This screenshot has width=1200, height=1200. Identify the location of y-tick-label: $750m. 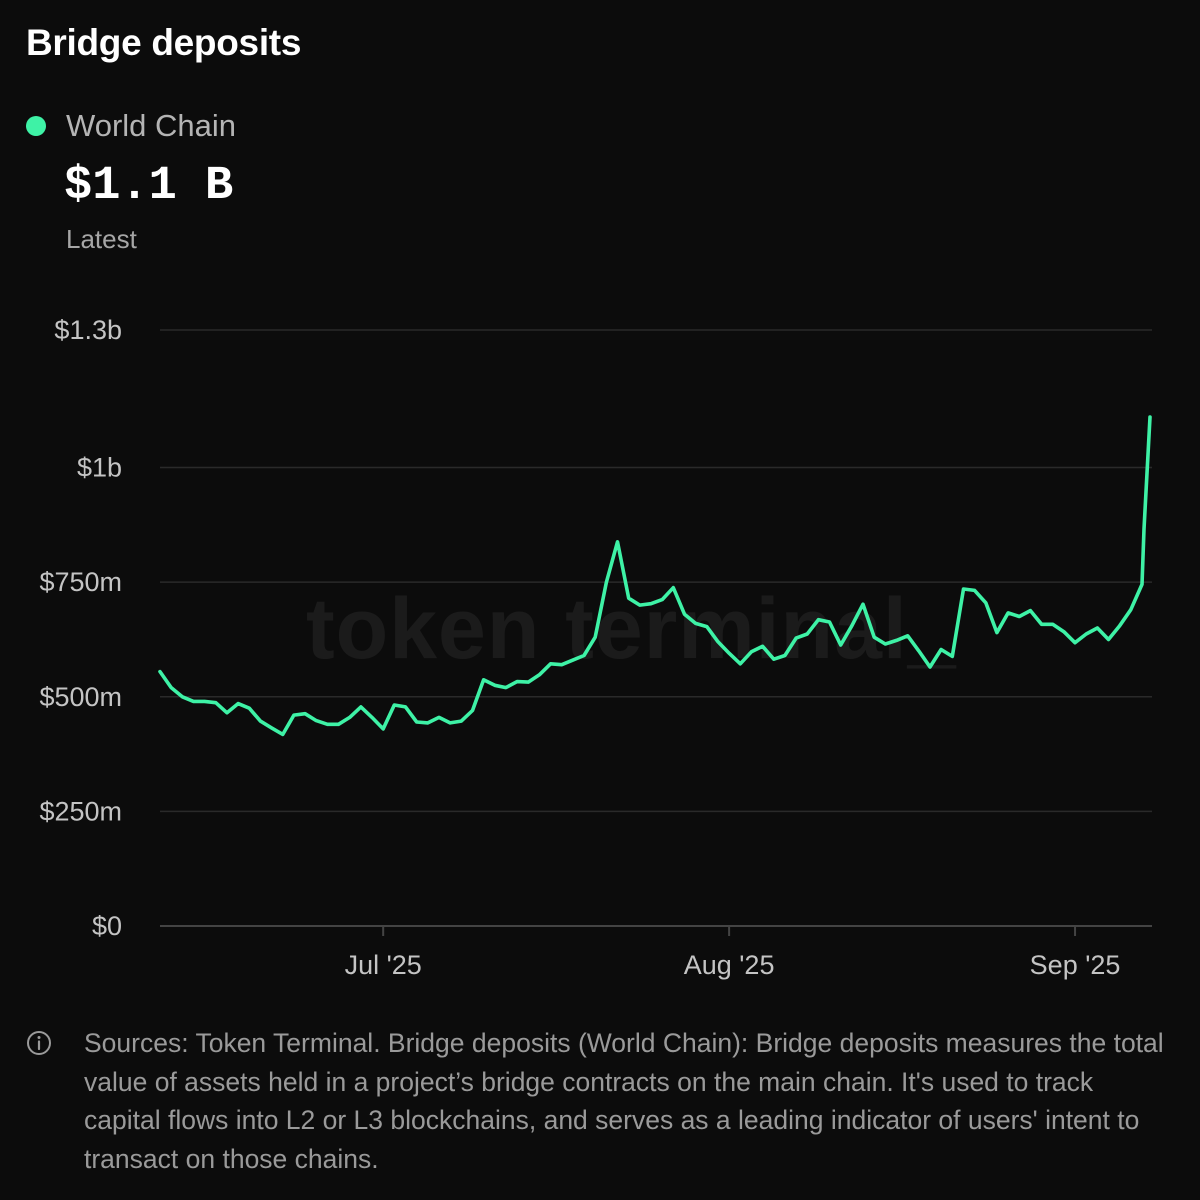
(80, 582).